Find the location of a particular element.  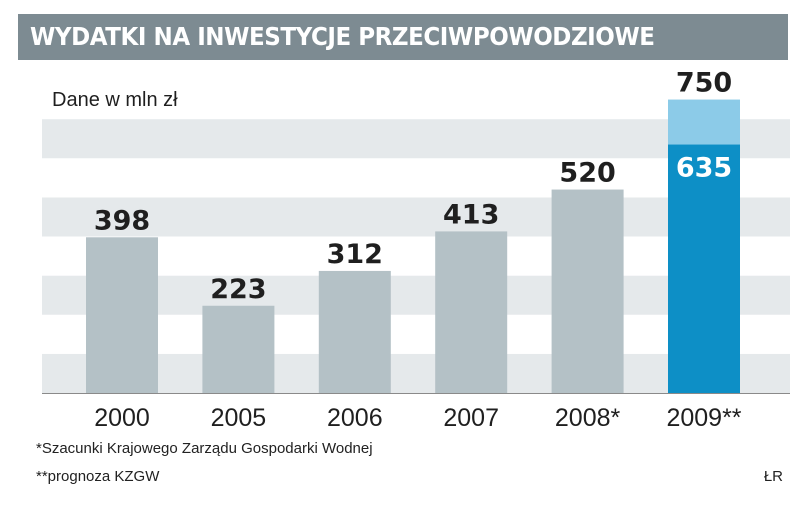

x-tick-label: 2008* is located at coordinates (588, 418).